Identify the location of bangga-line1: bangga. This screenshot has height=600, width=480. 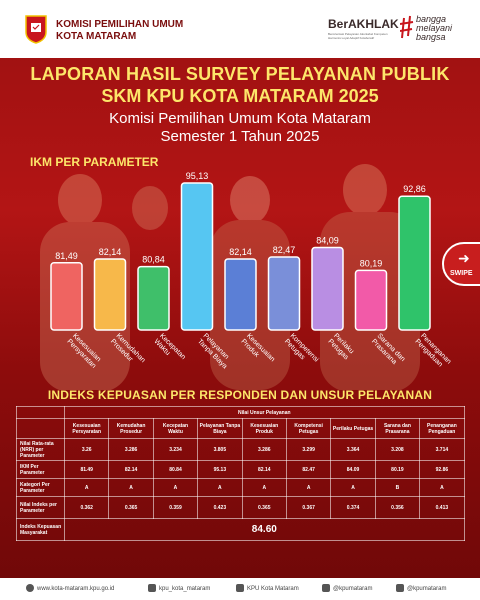
(431, 19).